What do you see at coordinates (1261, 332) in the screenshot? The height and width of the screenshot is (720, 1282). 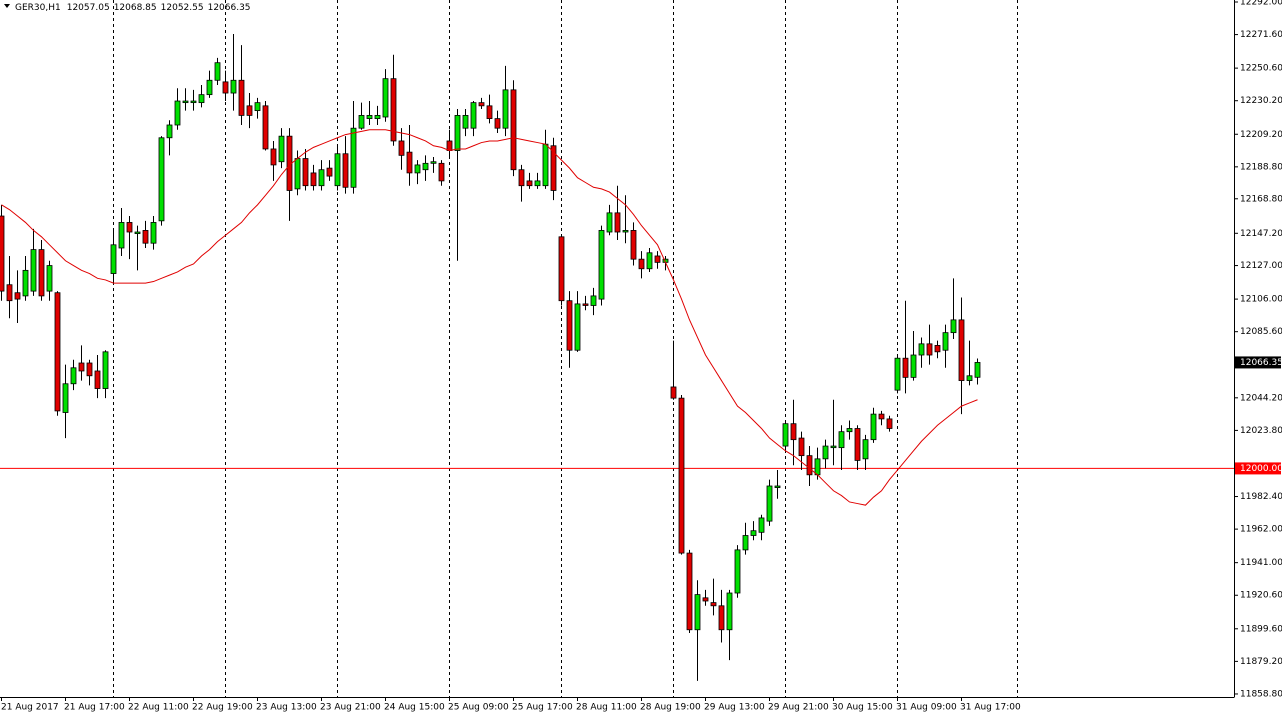 I see `y-tick-label: 12085.60` at bounding box center [1261, 332].